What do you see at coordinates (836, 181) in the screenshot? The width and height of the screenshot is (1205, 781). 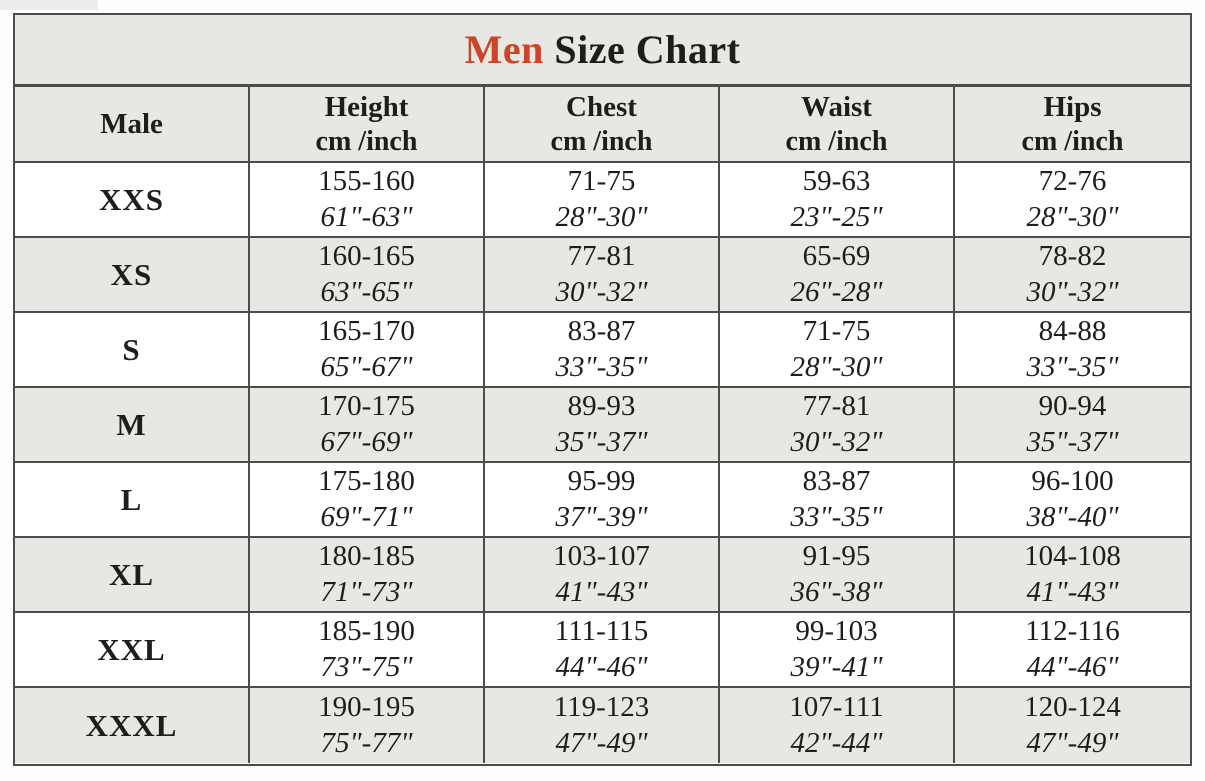 I see `cm-range: 59-63` at bounding box center [836, 181].